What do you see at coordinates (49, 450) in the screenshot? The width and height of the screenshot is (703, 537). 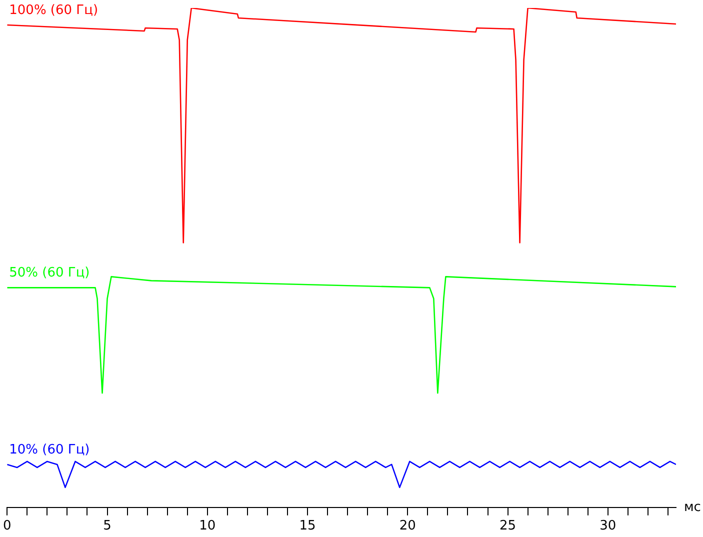 I see `series-label: 10% (60 Гц)` at bounding box center [49, 450].